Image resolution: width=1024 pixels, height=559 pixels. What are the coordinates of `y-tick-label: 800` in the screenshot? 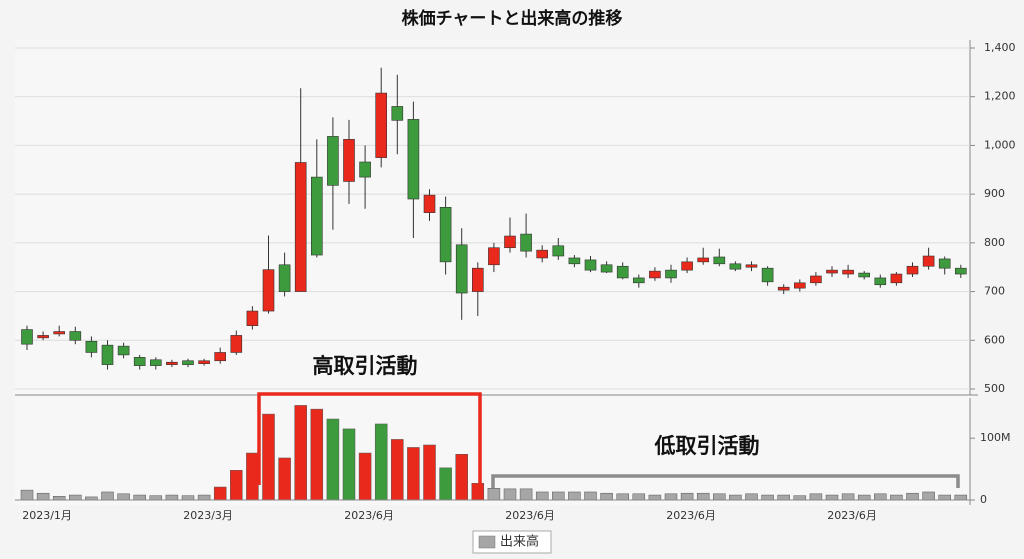 It's located at (994, 242).